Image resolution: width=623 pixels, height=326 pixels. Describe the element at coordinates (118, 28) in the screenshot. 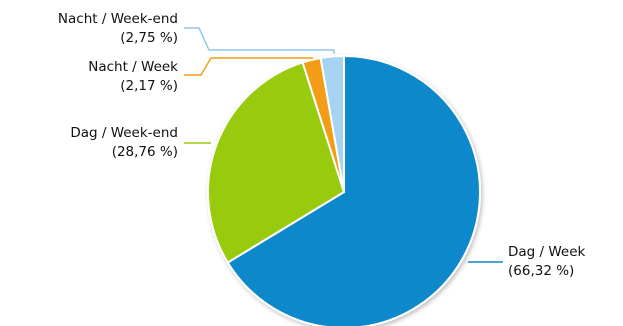

I see `label-nacht-week-end: Nacht / Week-end (2,75 %)` at that location.